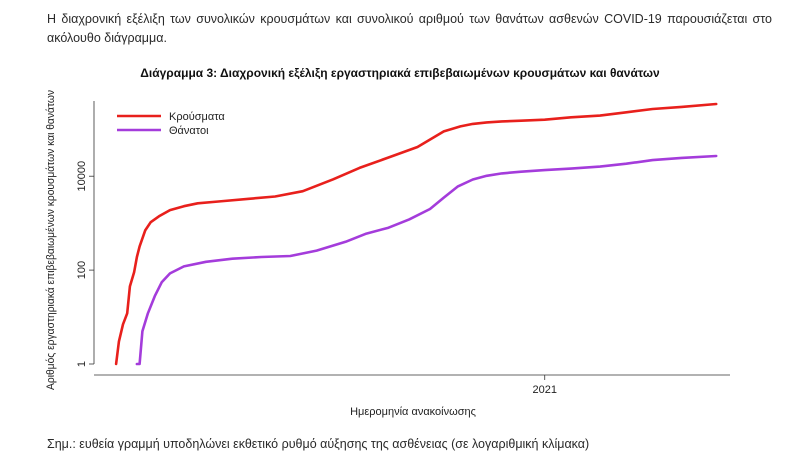  What do you see at coordinates (197, 117) in the screenshot?
I see `legend-label-cases: Κρούσματα` at bounding box center [197, 117].